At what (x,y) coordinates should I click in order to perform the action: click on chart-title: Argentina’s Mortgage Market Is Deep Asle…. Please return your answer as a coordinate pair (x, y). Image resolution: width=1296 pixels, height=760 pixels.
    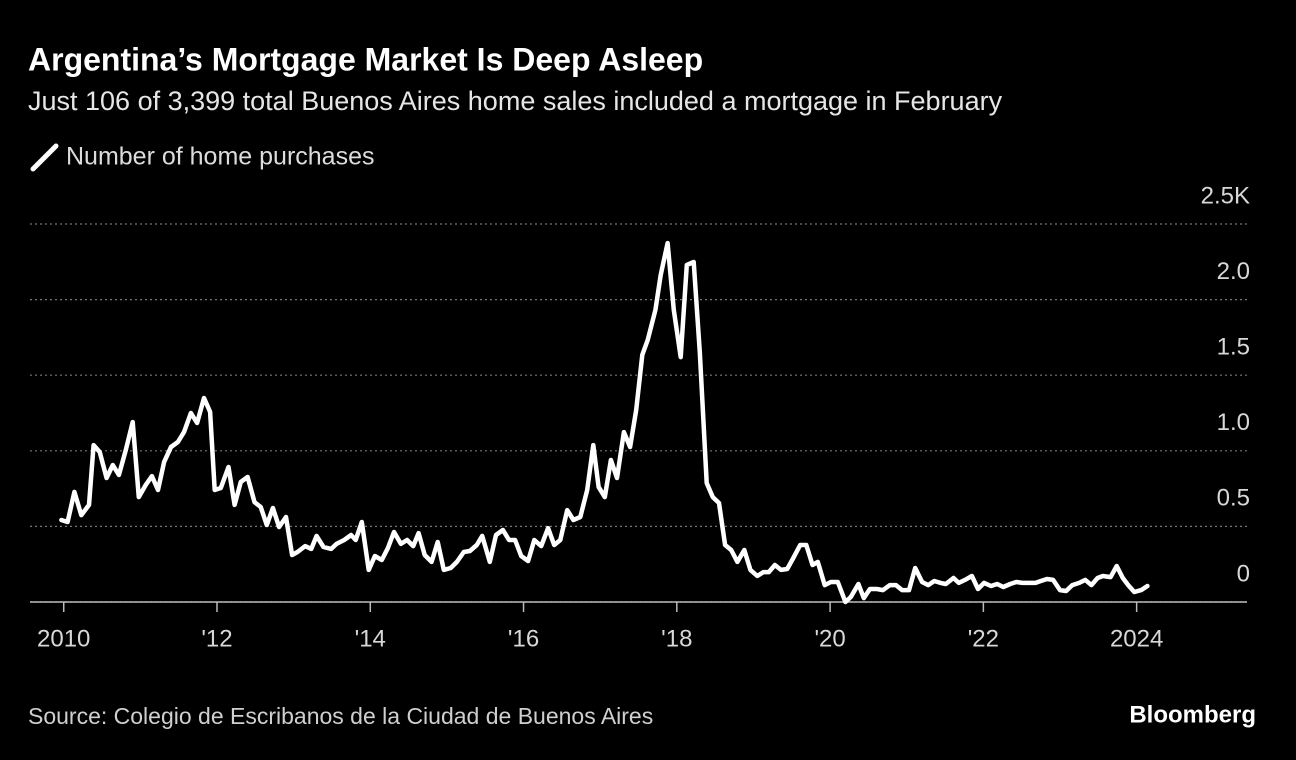
    Looking at the image, I should click on (365, 59).